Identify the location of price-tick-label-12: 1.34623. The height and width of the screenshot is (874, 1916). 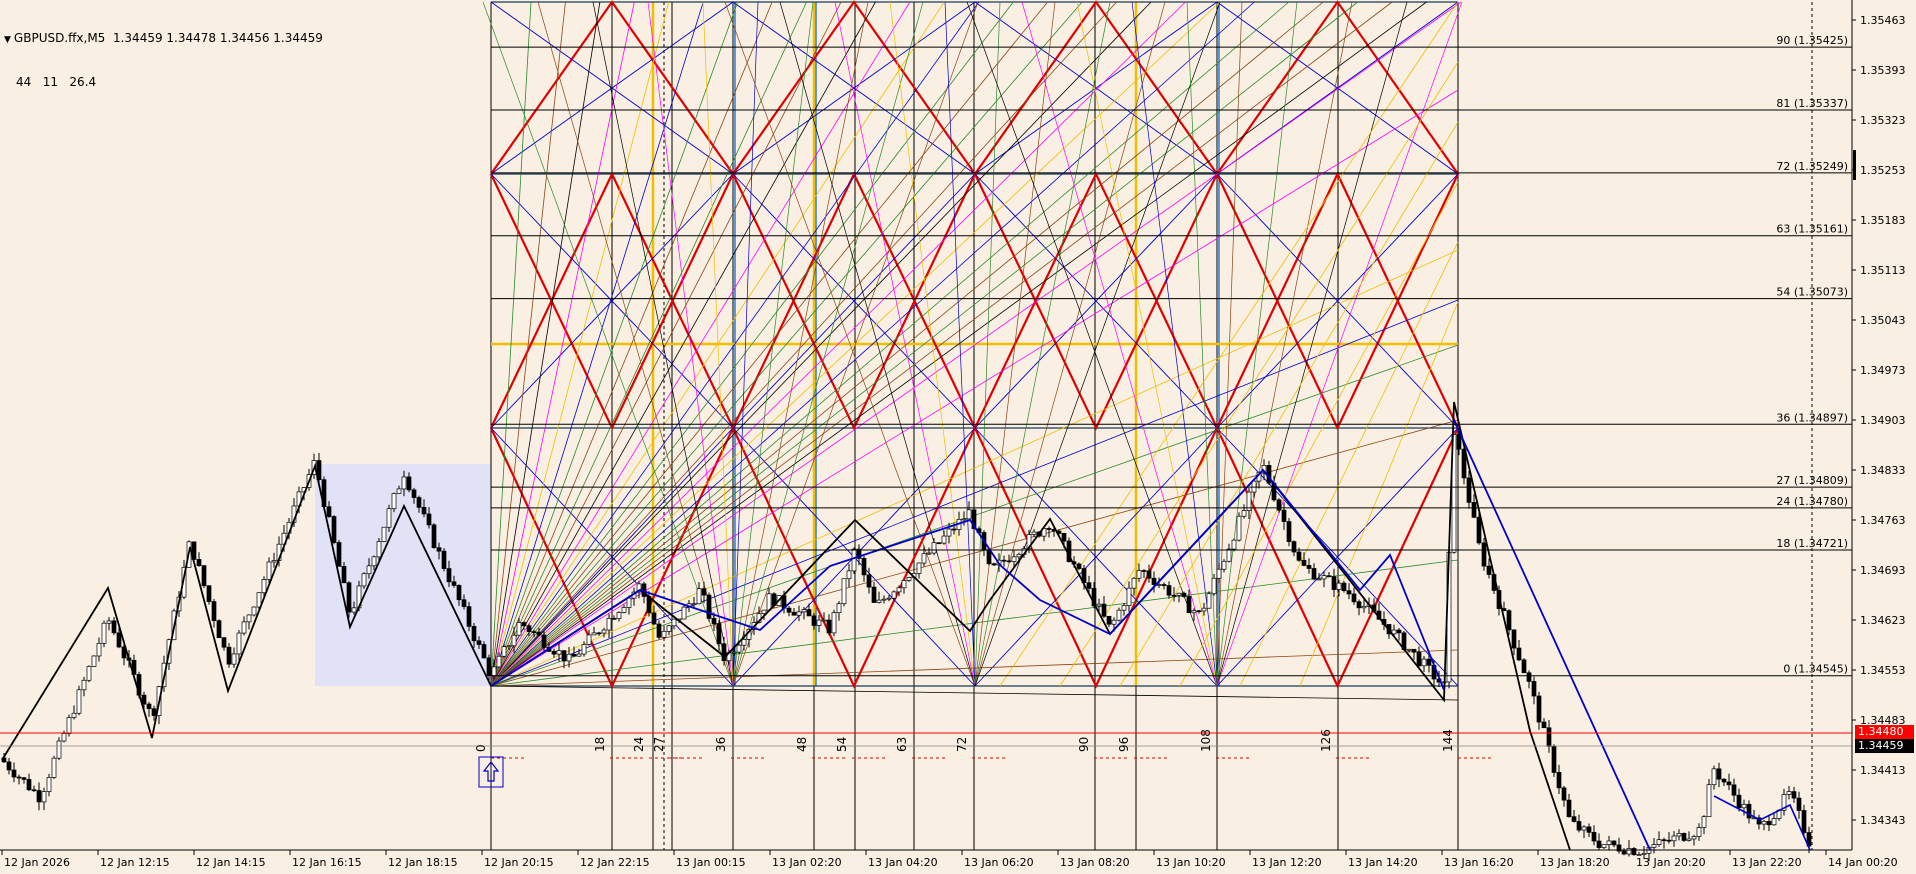
(1883, 620).